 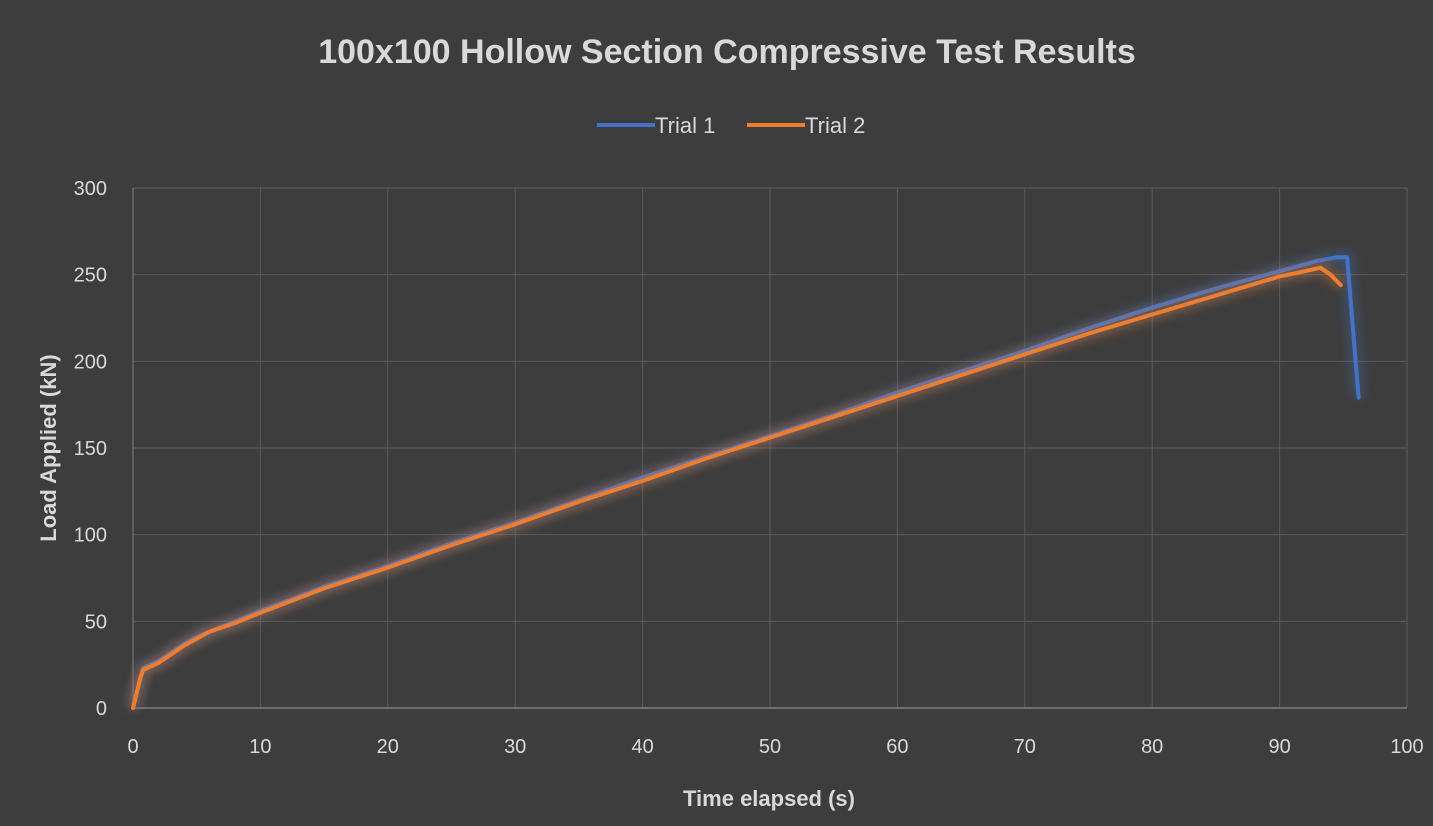 I want to click on y-tick-label: 250, so click(x=90, y=276).